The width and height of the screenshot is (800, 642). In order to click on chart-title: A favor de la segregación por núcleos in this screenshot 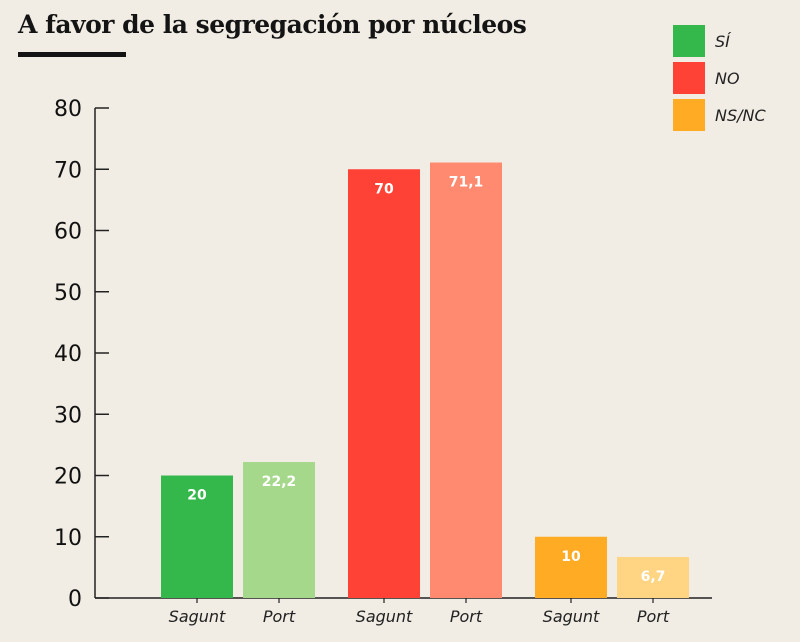, I will do `click(272, 24)`.